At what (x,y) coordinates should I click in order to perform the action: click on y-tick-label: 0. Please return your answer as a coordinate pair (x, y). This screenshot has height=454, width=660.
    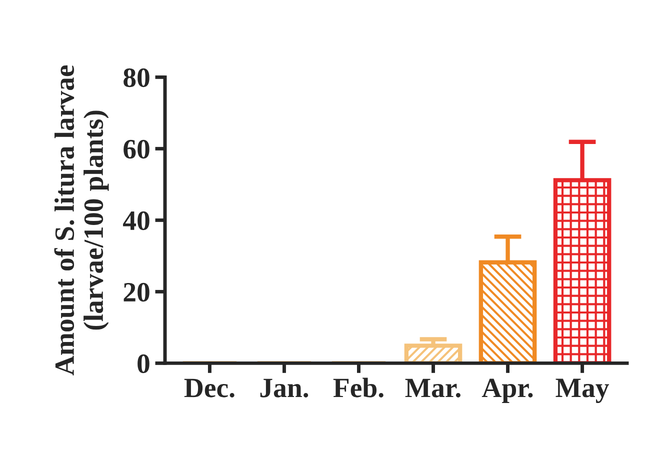
    Looking at the image, I should click on (144, 364).